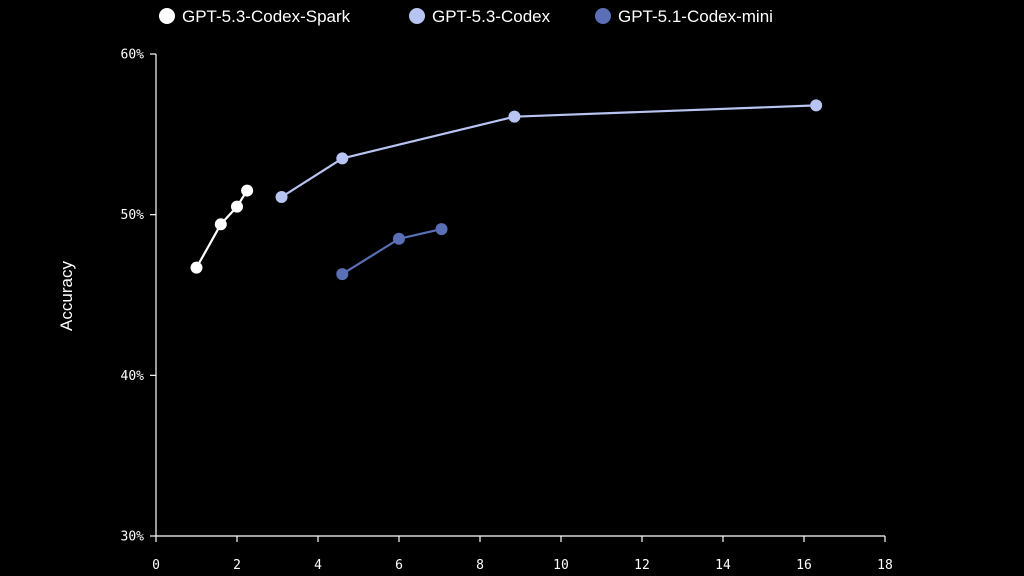 Image resolution: width=1024 pixels, height=576 pixels. What do you see at coordinates (480, 565) in the screenshot?
I see `x-tick-label: 8` at bounding box center [480, 565].